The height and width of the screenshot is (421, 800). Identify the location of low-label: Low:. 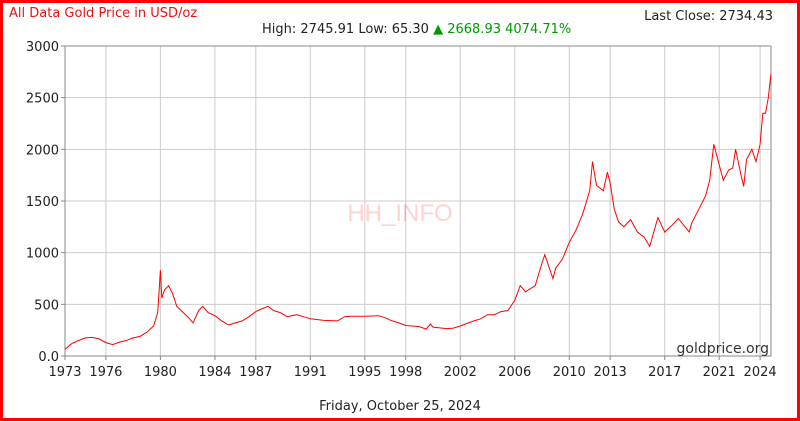
(373, 29).